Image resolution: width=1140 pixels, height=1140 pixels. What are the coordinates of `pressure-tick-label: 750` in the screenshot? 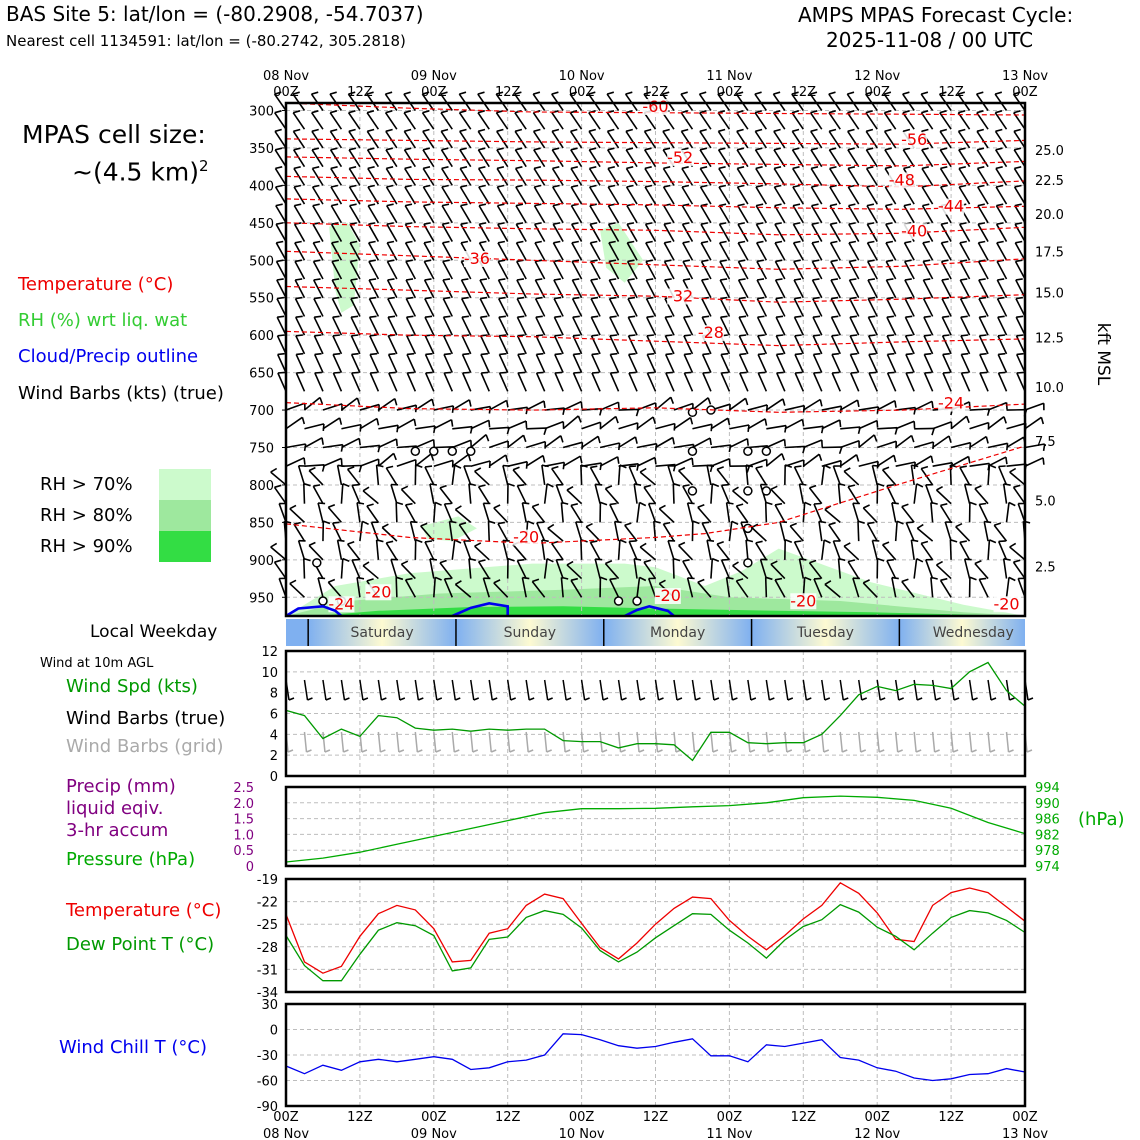 It's located at (261, 448).